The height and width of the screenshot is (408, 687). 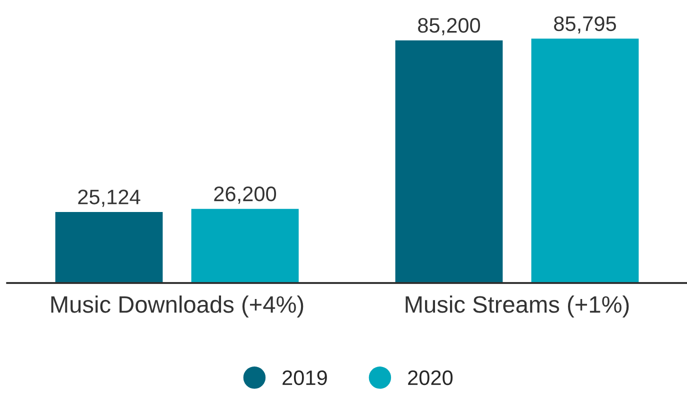 I want to click on legend-label: 2019, so click(x=304, y=378).